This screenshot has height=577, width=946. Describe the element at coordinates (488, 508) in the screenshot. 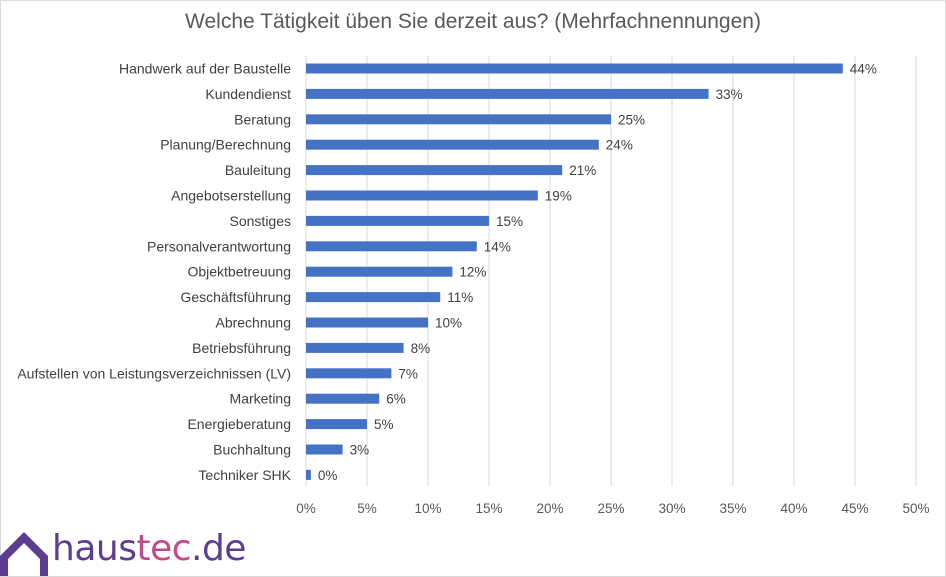

I see `x-tick-label: 15%` at that location.